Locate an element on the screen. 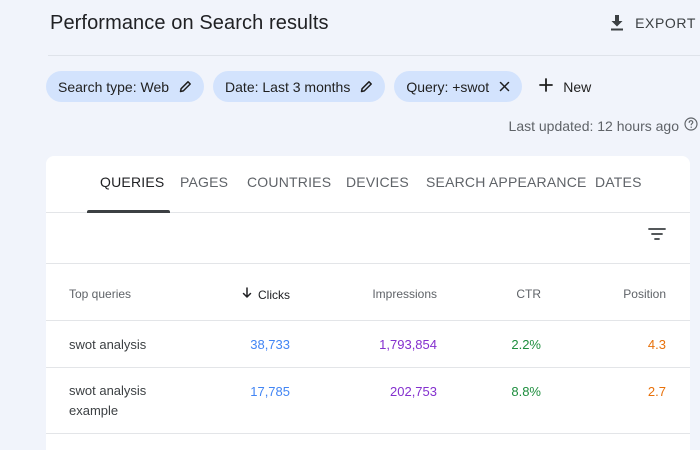 The width and height of the screenshot is (700, 450). page-title: Performance on Search results is located at coordinates (189, 23).